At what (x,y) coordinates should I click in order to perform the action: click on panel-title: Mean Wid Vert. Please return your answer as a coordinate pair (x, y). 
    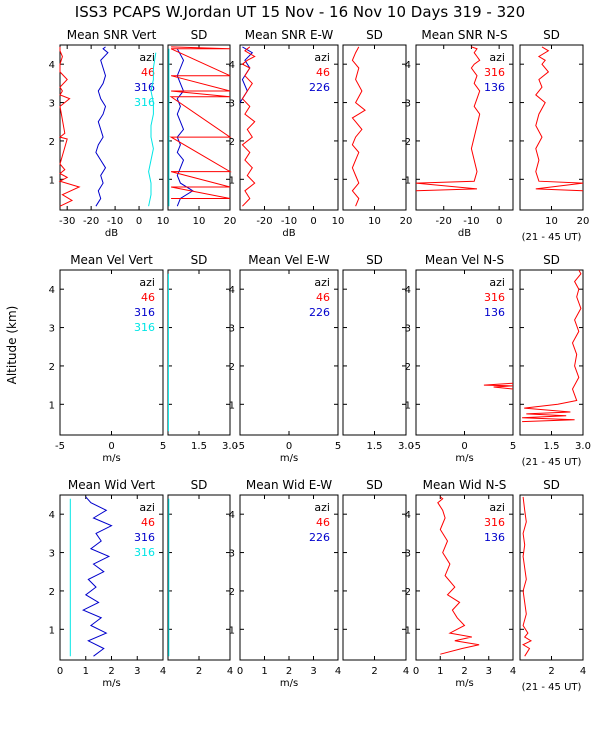
    Looking at the image, I should click on (111, 485).